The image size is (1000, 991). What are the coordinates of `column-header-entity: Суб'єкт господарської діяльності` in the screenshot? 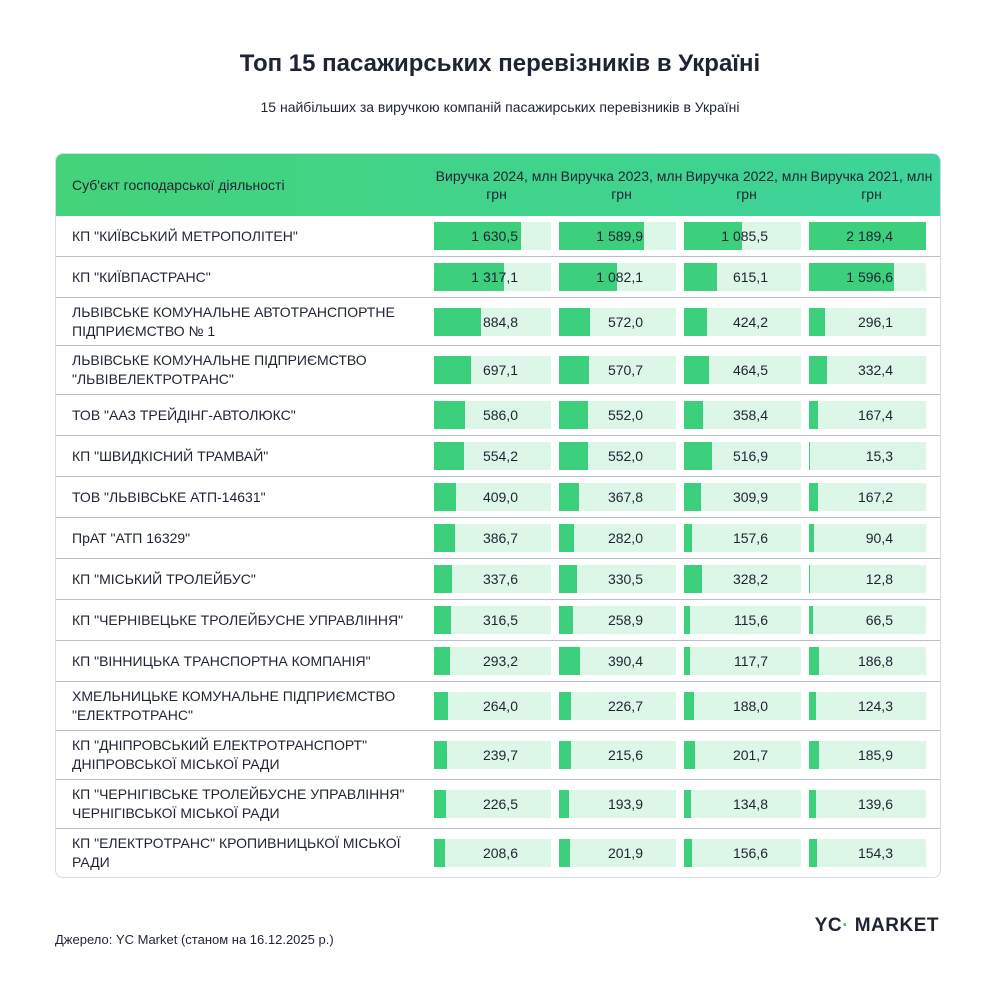 It's located at (178, 185).